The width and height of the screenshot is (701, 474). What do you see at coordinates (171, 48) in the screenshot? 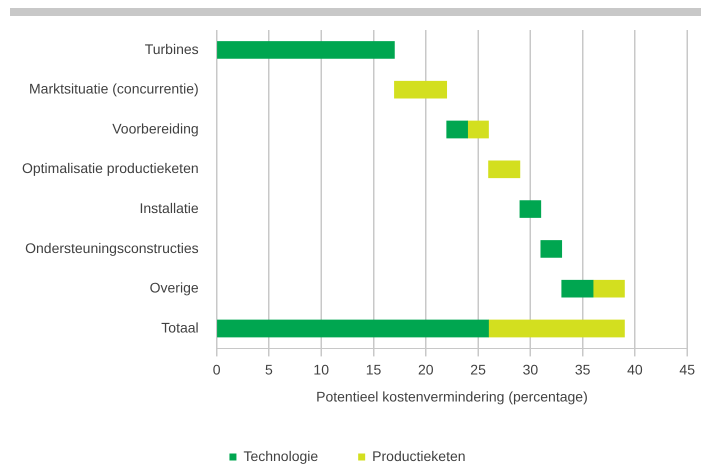
I see `y-tick-label: Turbines` at bounding box center [171, 48].